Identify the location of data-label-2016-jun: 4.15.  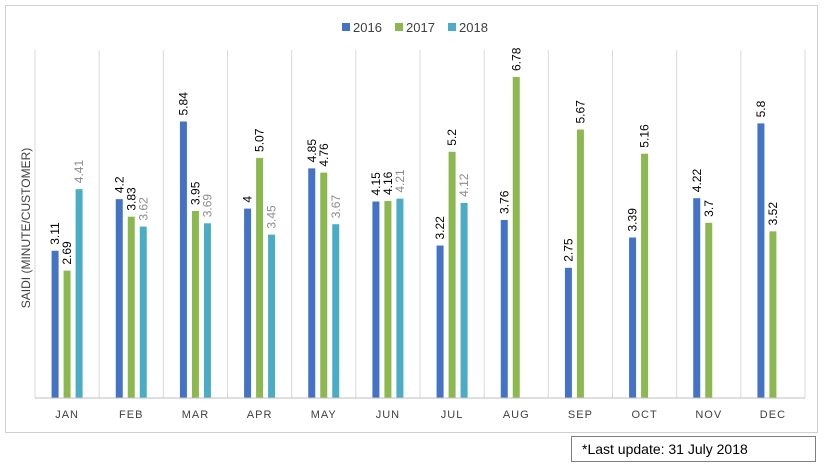
(376, 184).